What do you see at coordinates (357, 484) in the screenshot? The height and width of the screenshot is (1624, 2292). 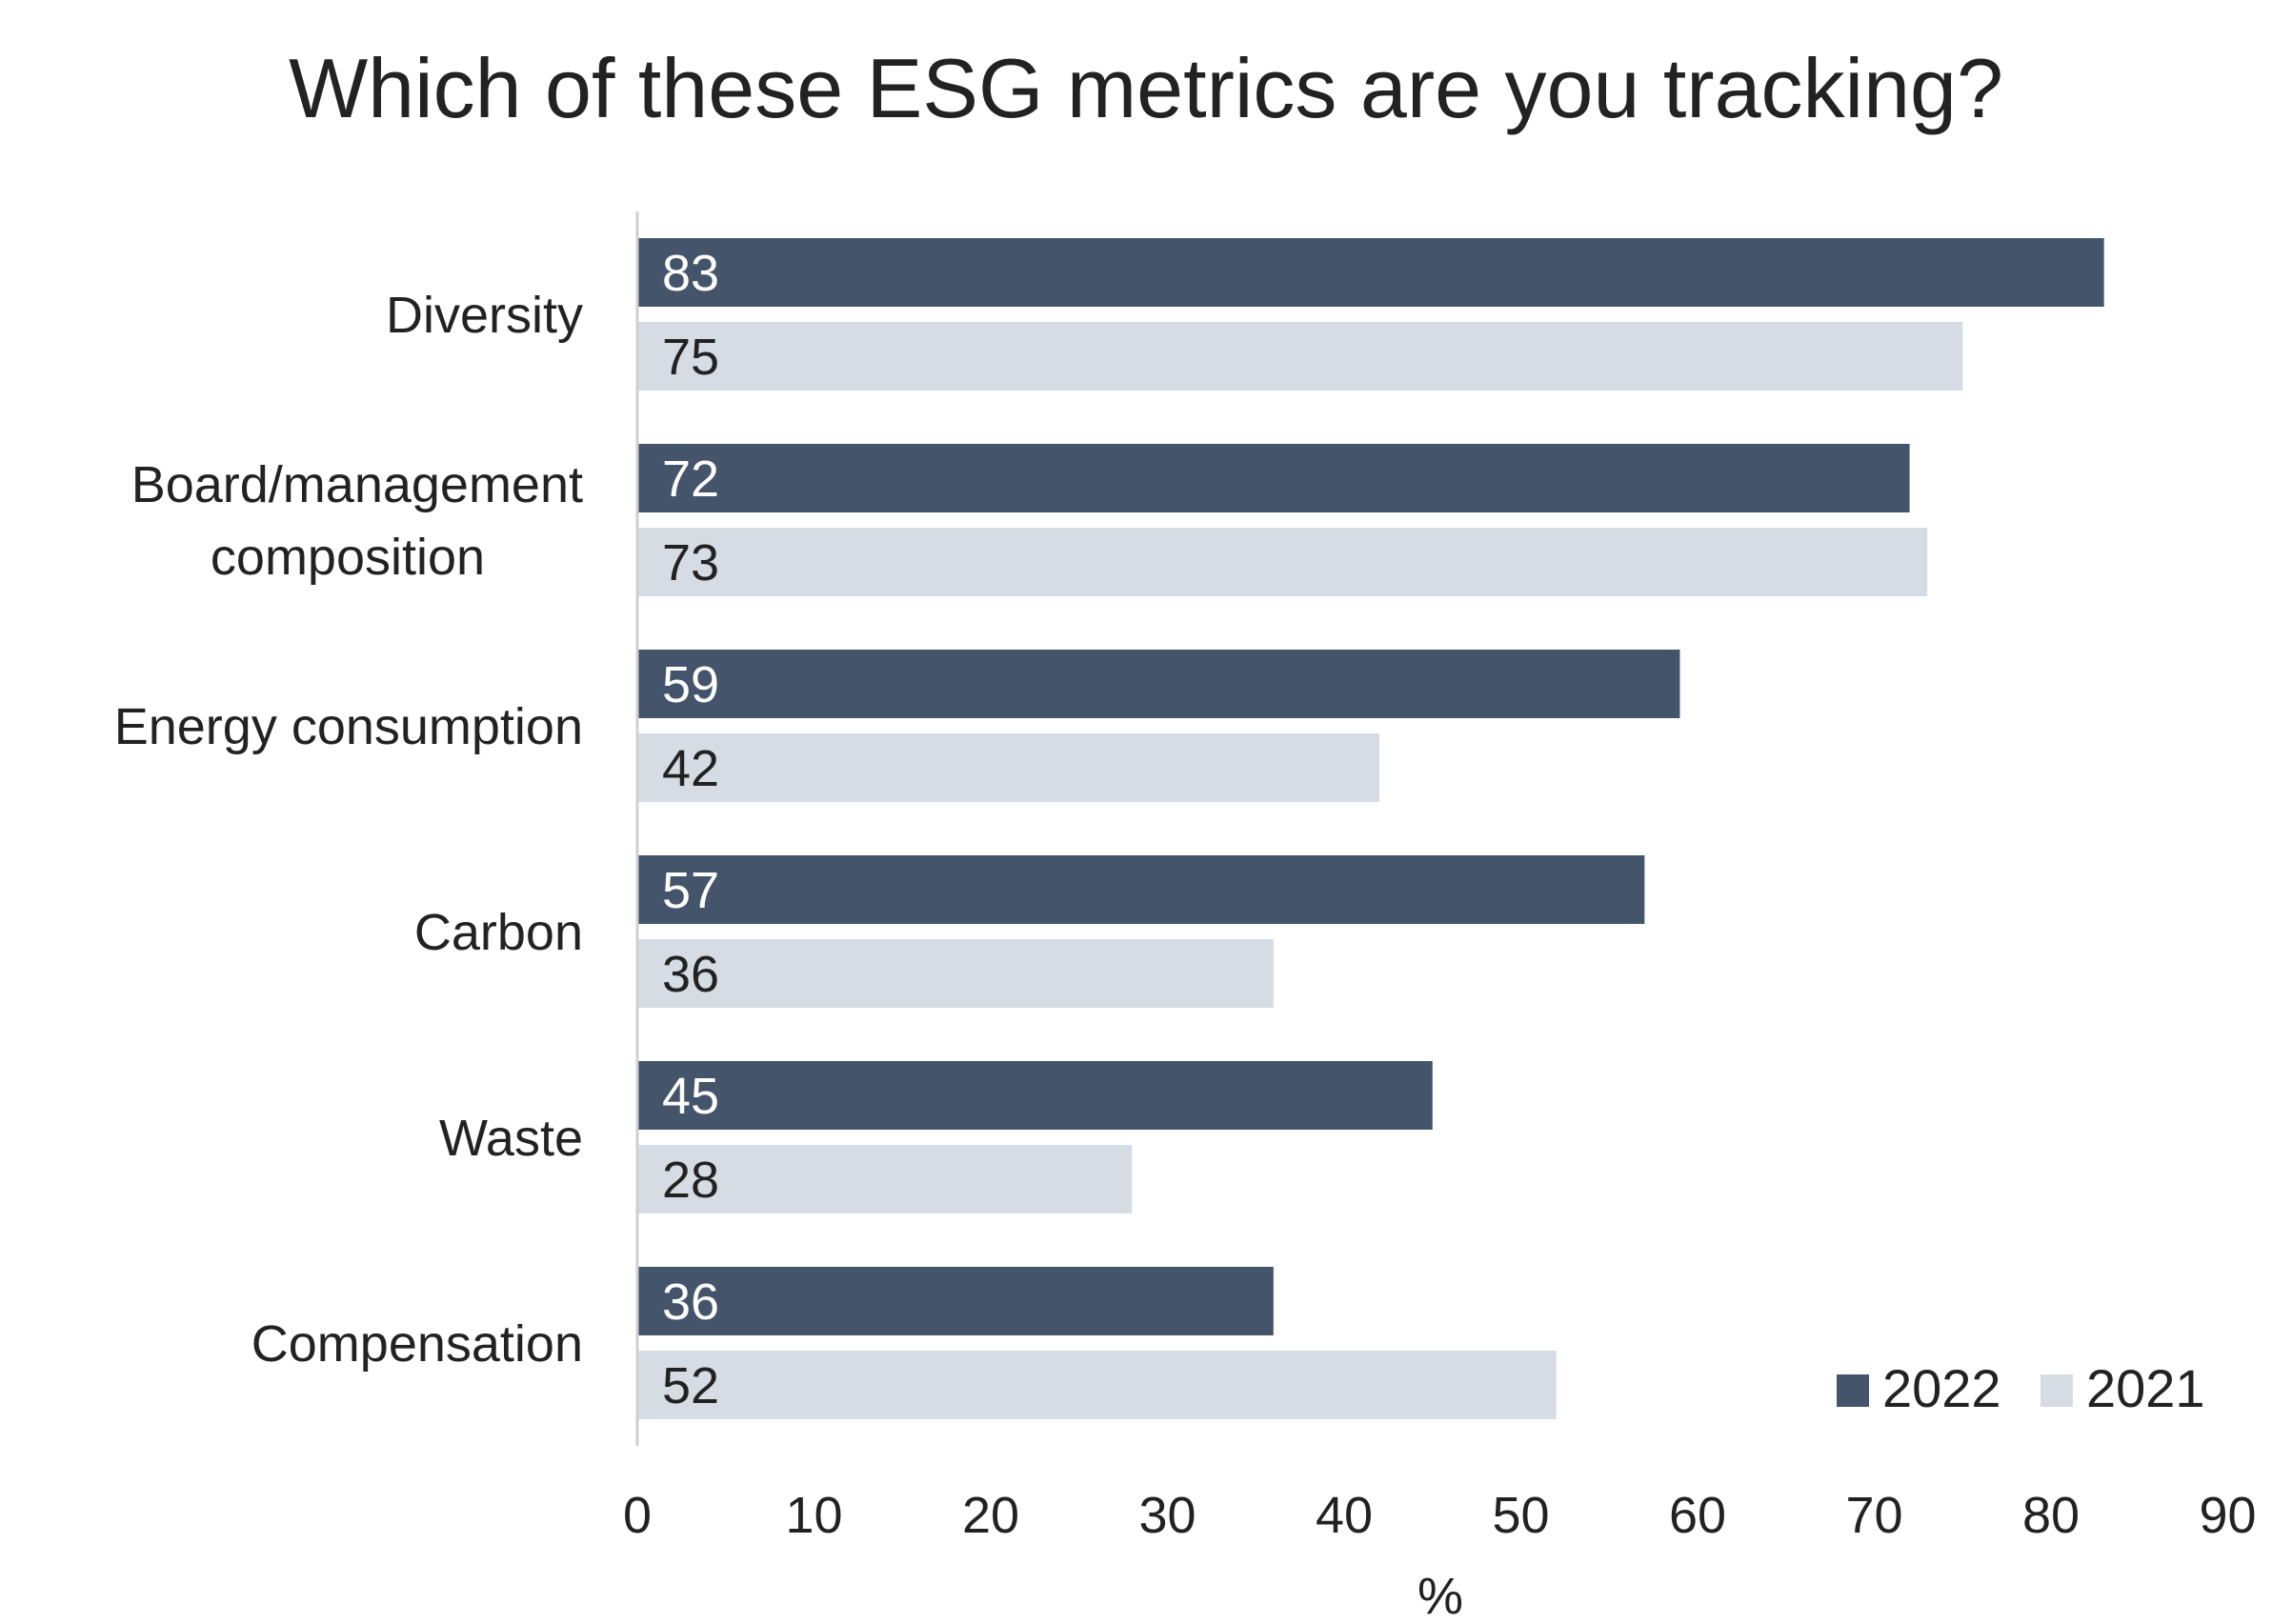 I see `category-label: Board/management` at bounding box center [357, 484].